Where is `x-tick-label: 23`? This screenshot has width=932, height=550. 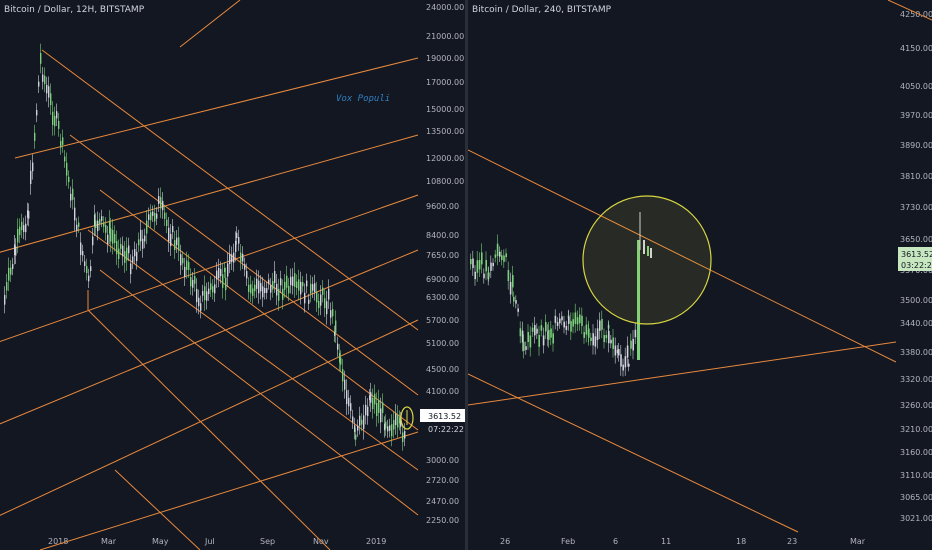 x-tick-label: 23 is located at coordinates (792, 541).